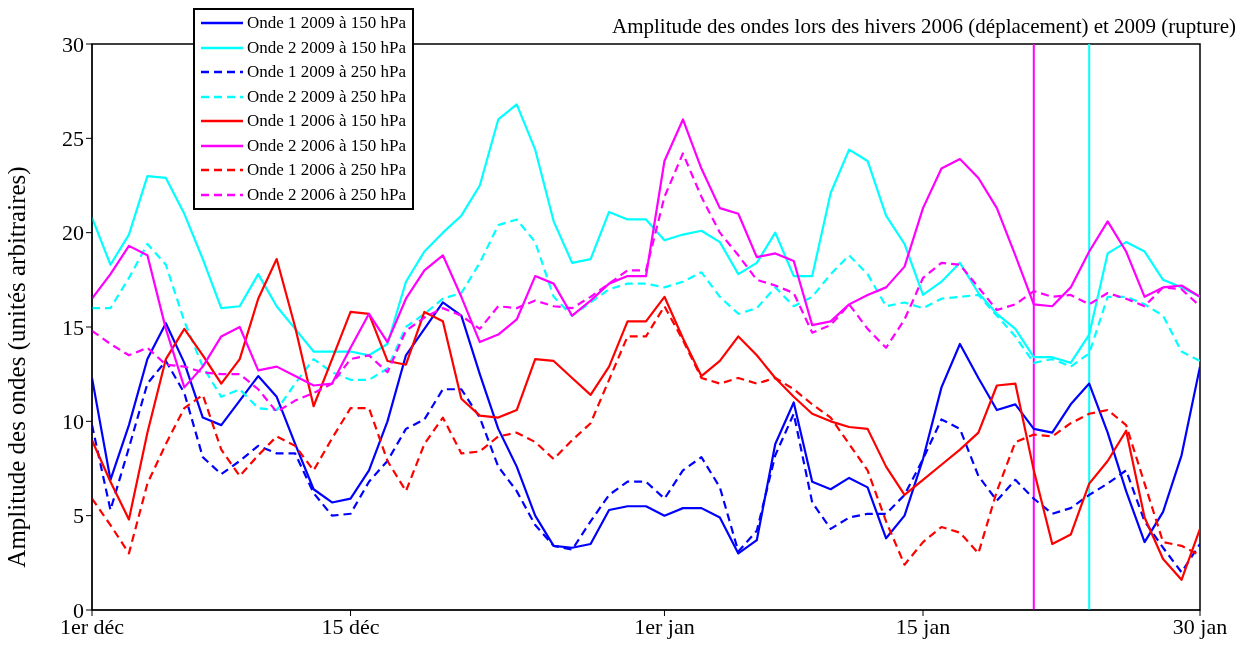 The width and height of the screenshot is (1247, 659). I want to click on y-tick-label: 15, so click(73, 327).